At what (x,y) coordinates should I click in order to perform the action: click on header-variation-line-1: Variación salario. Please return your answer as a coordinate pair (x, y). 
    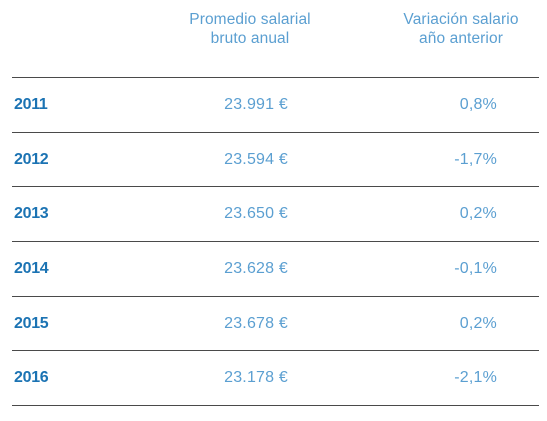
    Looking at the image, I should click on (461, 19).